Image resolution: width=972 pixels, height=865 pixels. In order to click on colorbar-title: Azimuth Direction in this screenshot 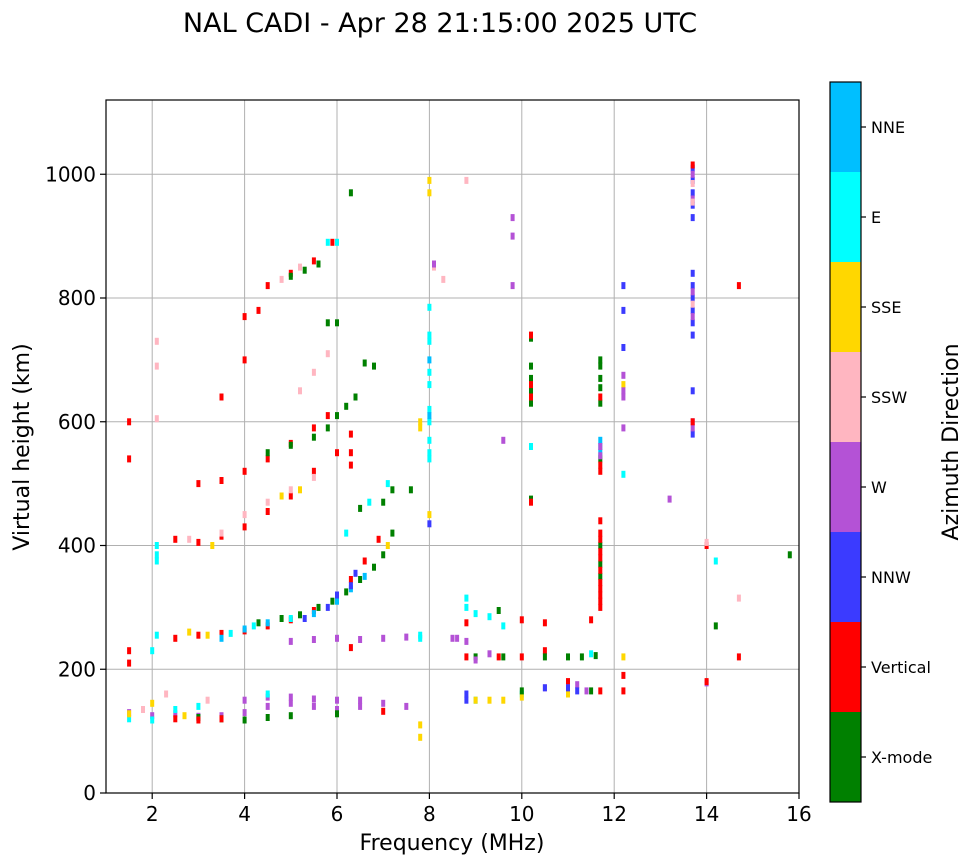, I will do `click(951, 441)`.